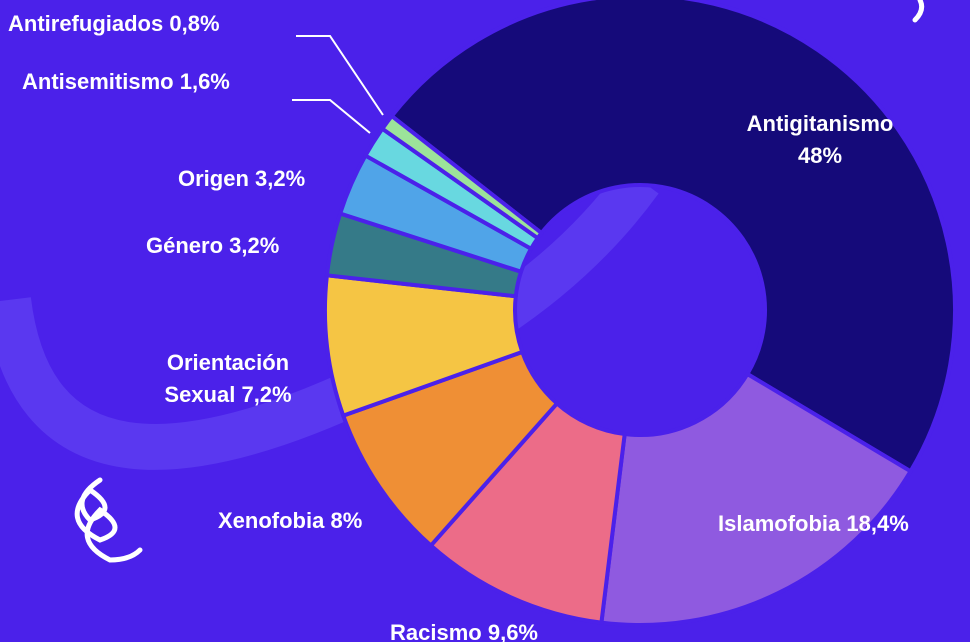 The image size is (970, 642). I want to click on slice-label: Género 3,2%, so click(212, 246).